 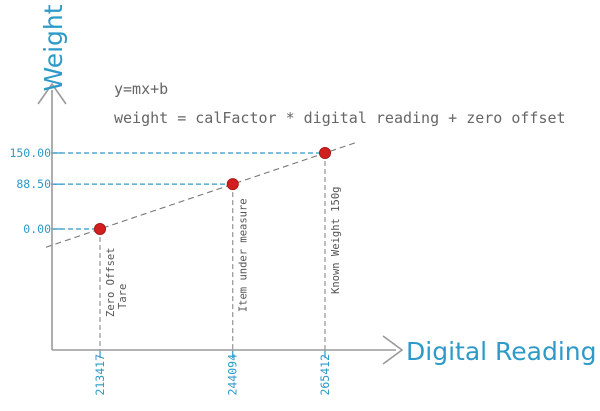 I want to click on y-tick-labels: 0.00 88.50 150.00, so click(x=30, y=191).